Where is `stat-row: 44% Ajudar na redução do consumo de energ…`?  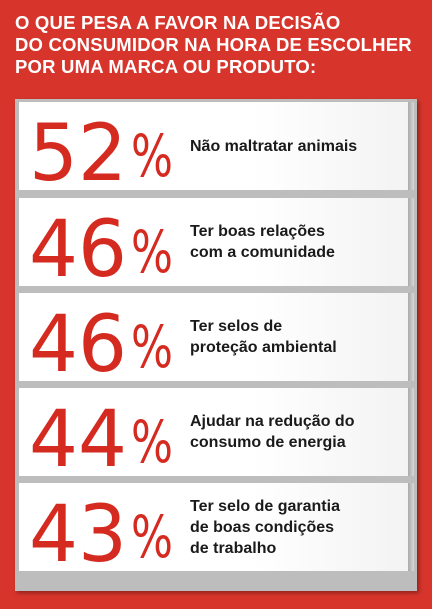 stat-row: 44% Ajudar na redução do consumo de energ… is located at coordinates (216, 432).